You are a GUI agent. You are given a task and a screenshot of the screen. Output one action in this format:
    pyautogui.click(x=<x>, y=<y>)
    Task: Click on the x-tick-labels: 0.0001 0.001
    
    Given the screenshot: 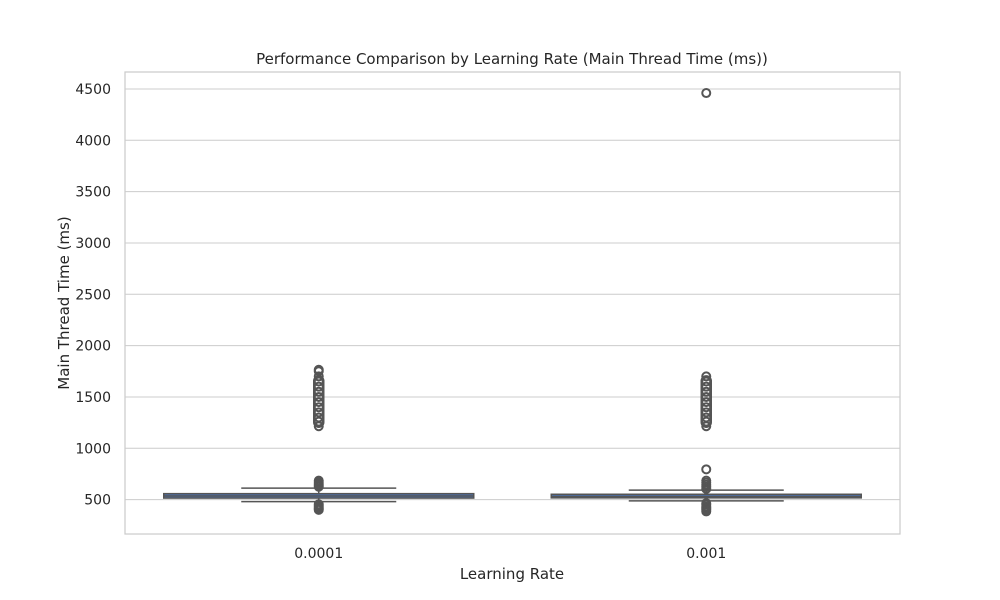 What is the action you would take?
    pyautogui.click(x=510, y=554)
    